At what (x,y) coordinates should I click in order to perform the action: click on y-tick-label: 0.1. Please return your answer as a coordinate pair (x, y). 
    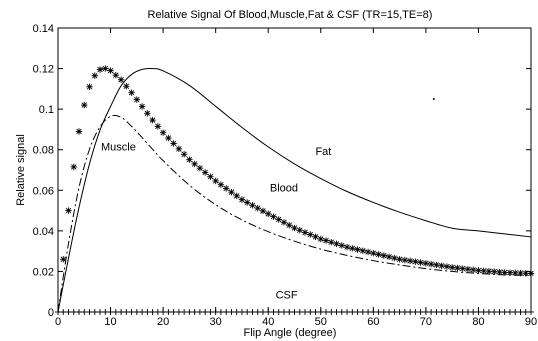
    Looking at the image, I should click on (46, 110).